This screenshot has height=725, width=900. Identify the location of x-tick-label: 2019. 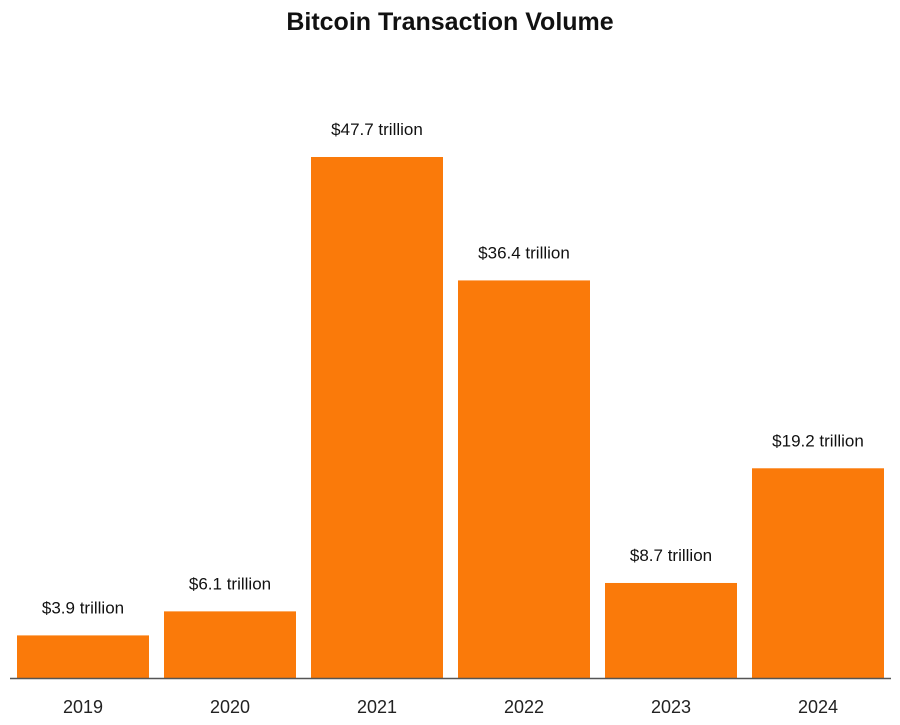
(83, 707).